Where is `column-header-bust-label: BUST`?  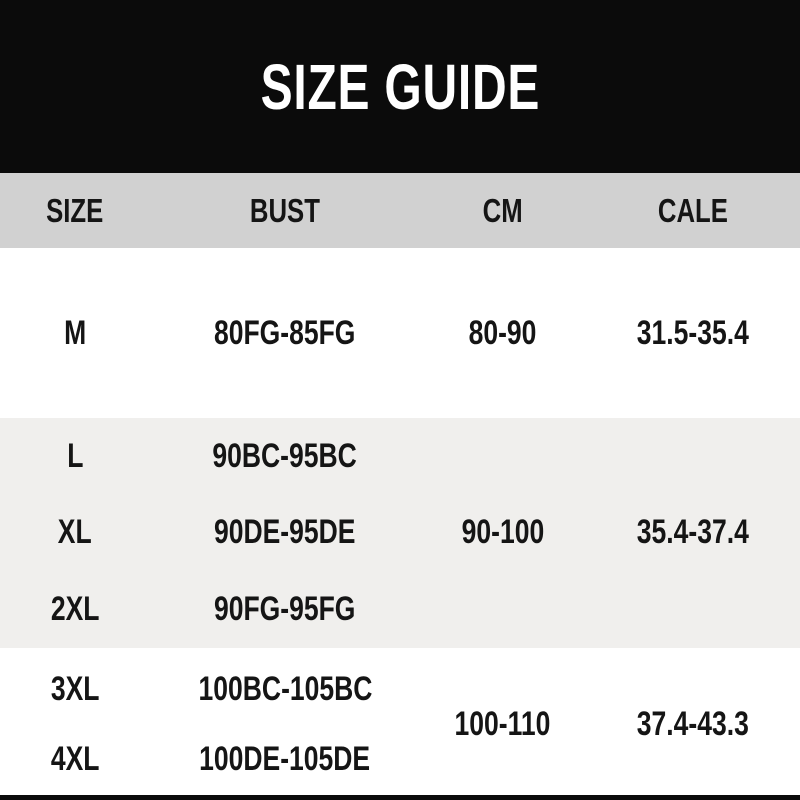 column-header-bust-label: BUST is located at coordinates (285, 210).